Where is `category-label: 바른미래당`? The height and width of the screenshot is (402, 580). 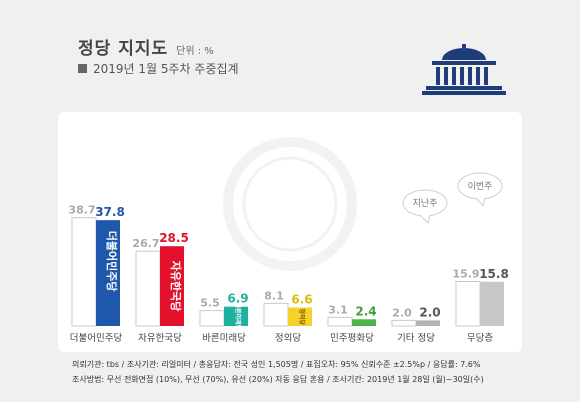
category-label: 바른미래당 is located at coordinates (224, 338).